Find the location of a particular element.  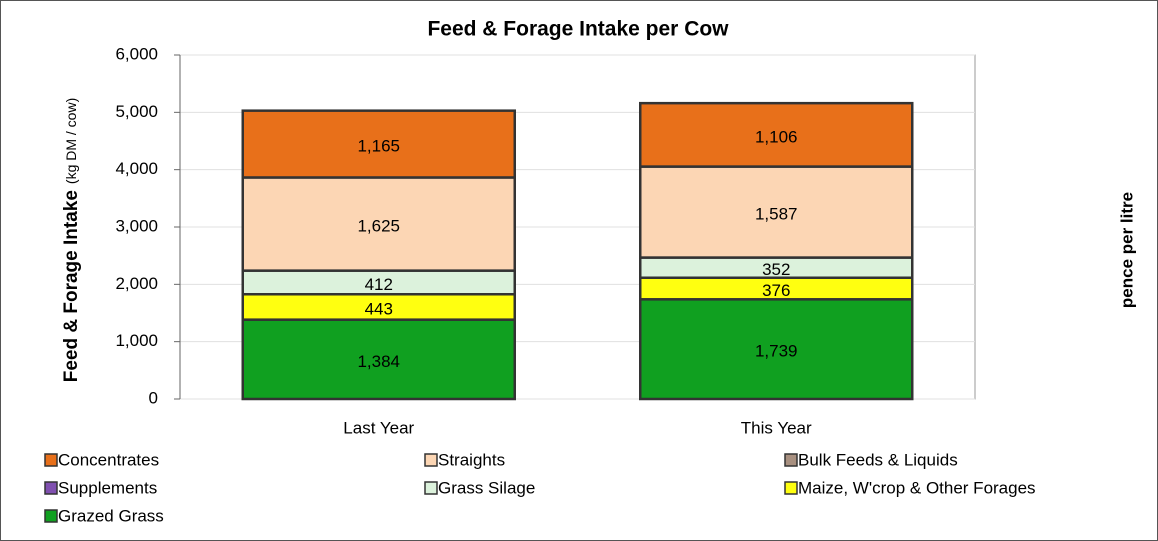

y-tick-label: 1,000 is located at coordinates (136, 340).